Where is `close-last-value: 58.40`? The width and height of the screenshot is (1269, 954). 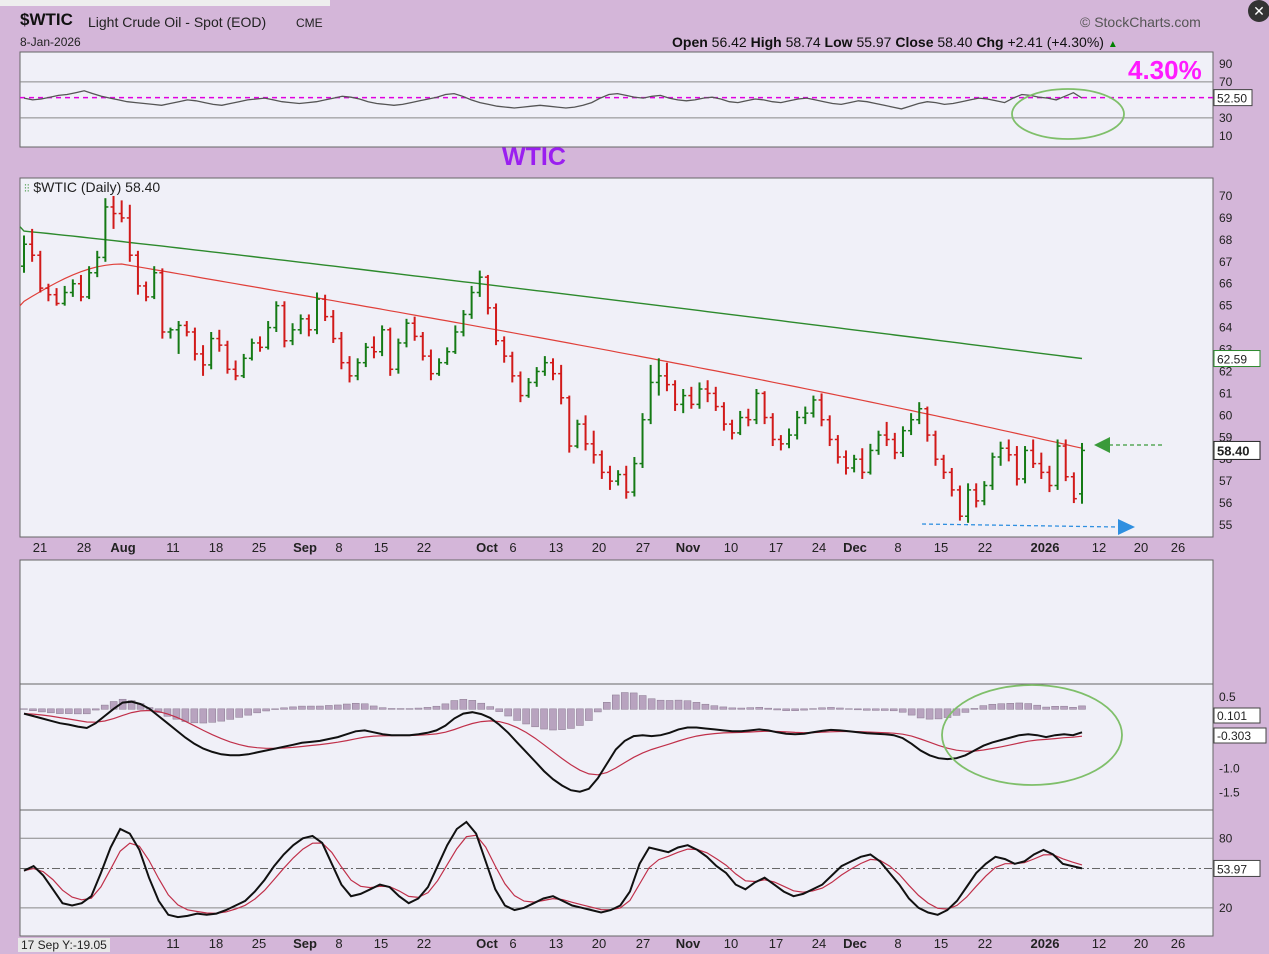 close-last-value: 58.40 is located at coordinates (1233, 450).